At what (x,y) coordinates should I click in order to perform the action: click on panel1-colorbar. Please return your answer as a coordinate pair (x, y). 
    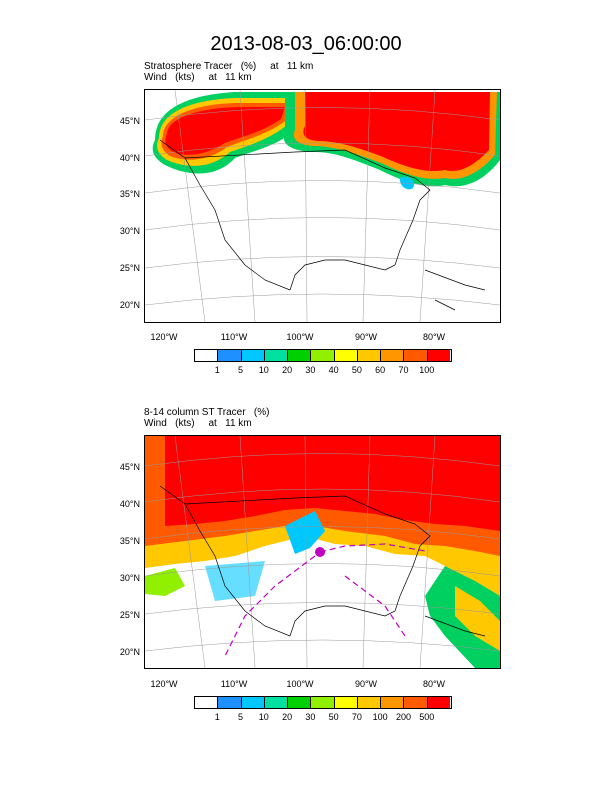
    Looking at the image, I should click on (323, 355).